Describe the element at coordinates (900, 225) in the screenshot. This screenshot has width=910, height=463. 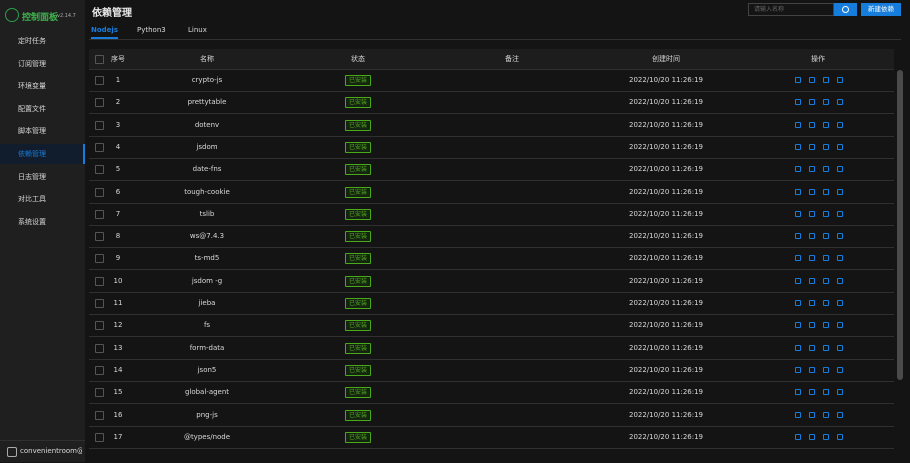
I see `scrollbar` at that location.